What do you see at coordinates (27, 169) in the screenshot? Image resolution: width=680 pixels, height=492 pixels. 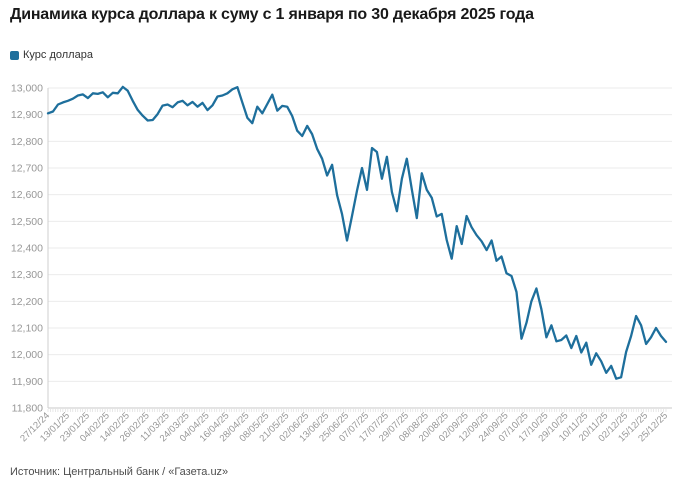 I see `y-tick-label: 12,700` at bounding box center [27, 169].